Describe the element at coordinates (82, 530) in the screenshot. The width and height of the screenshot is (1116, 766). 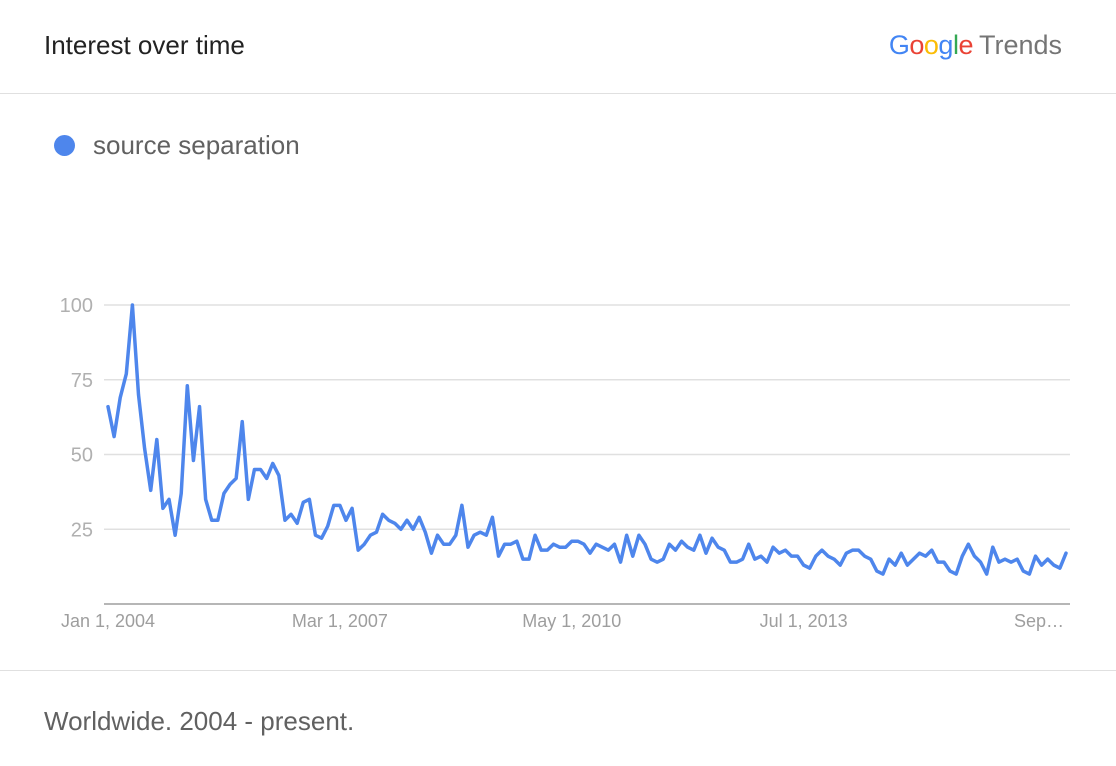
I see `y-tick-label: 25` at that location.